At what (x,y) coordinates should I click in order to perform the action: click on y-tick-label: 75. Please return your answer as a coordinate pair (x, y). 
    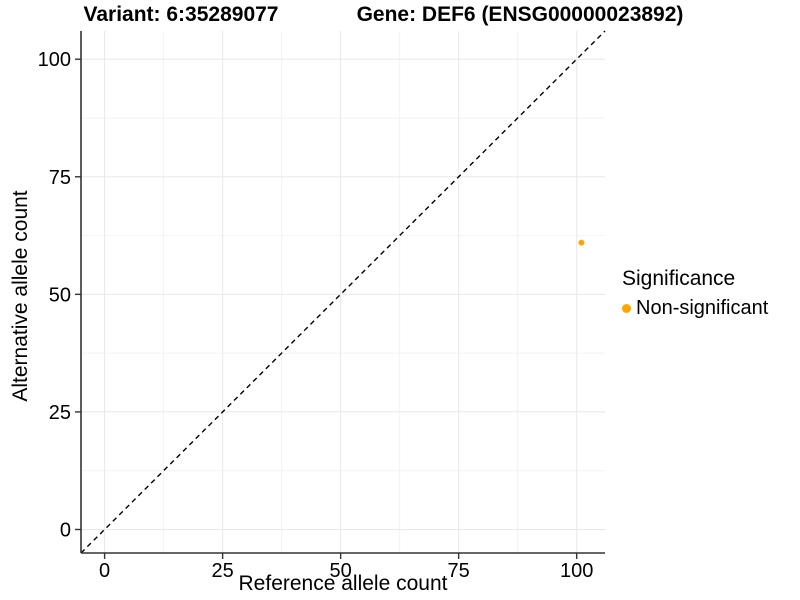
    Looking at the image, I should click on (60, 178).